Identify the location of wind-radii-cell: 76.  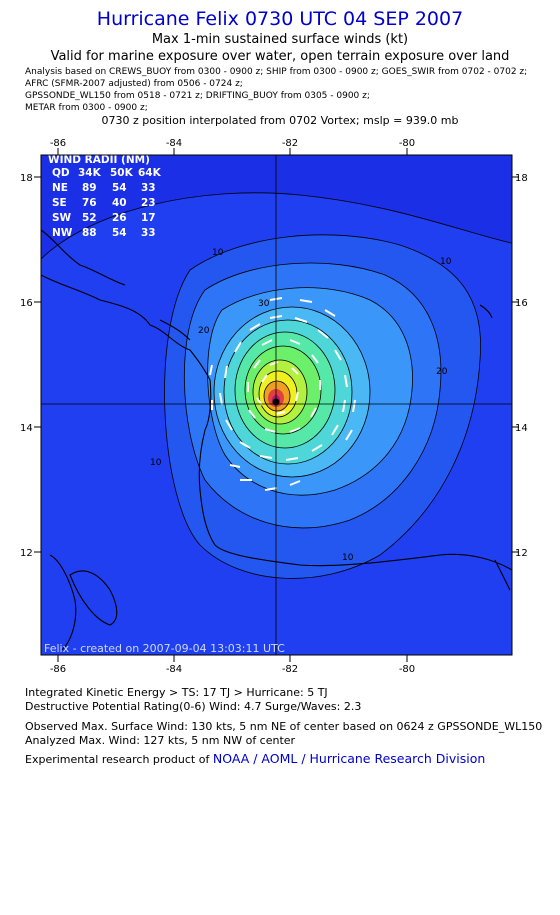
(89, 203).